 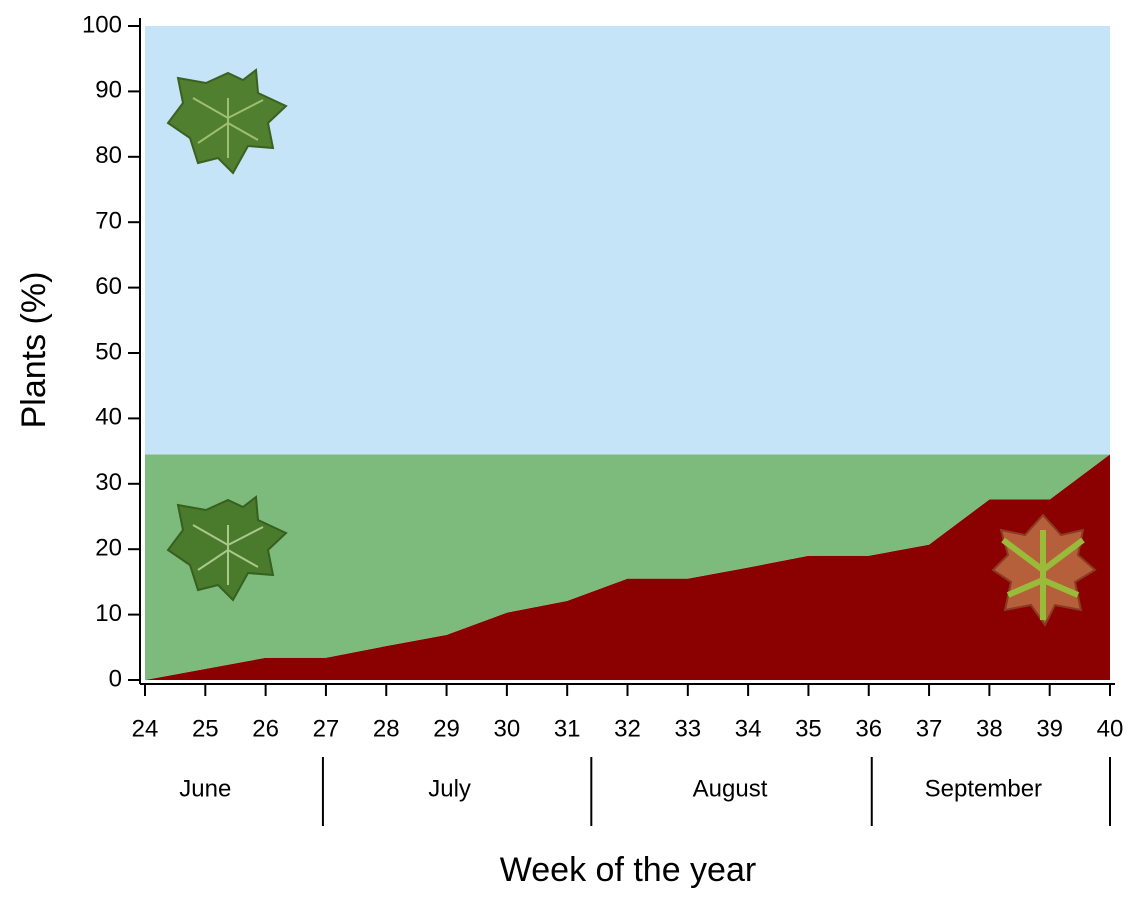 What do you see at coordinates (1110, 728) in the screenshot?
I see `x-tick-label: 40` at bounding box center [1110, 728].